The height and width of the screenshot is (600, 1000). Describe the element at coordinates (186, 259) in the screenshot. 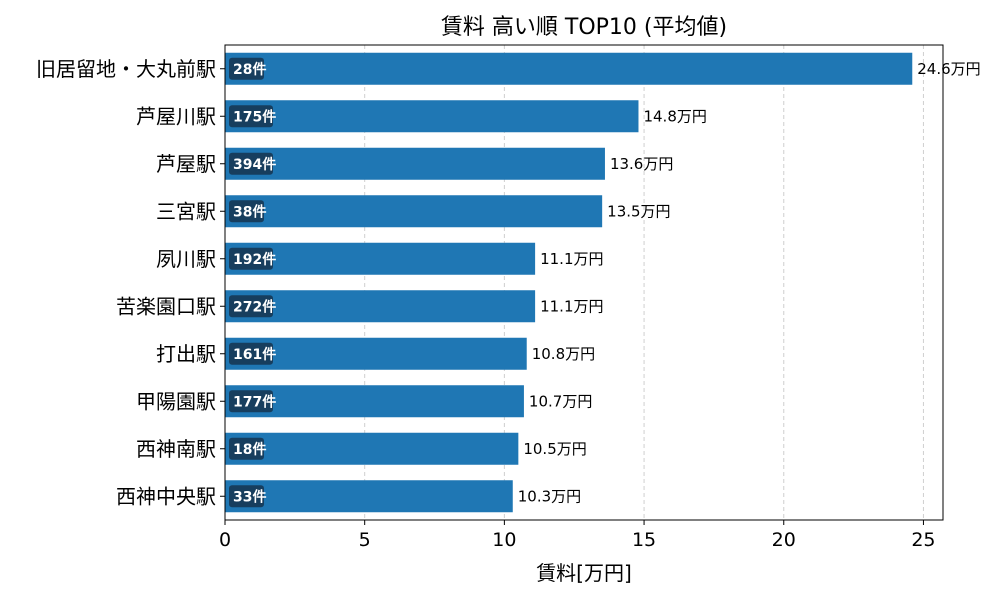

I see `y-tick-label: 夙川駅` at that location.